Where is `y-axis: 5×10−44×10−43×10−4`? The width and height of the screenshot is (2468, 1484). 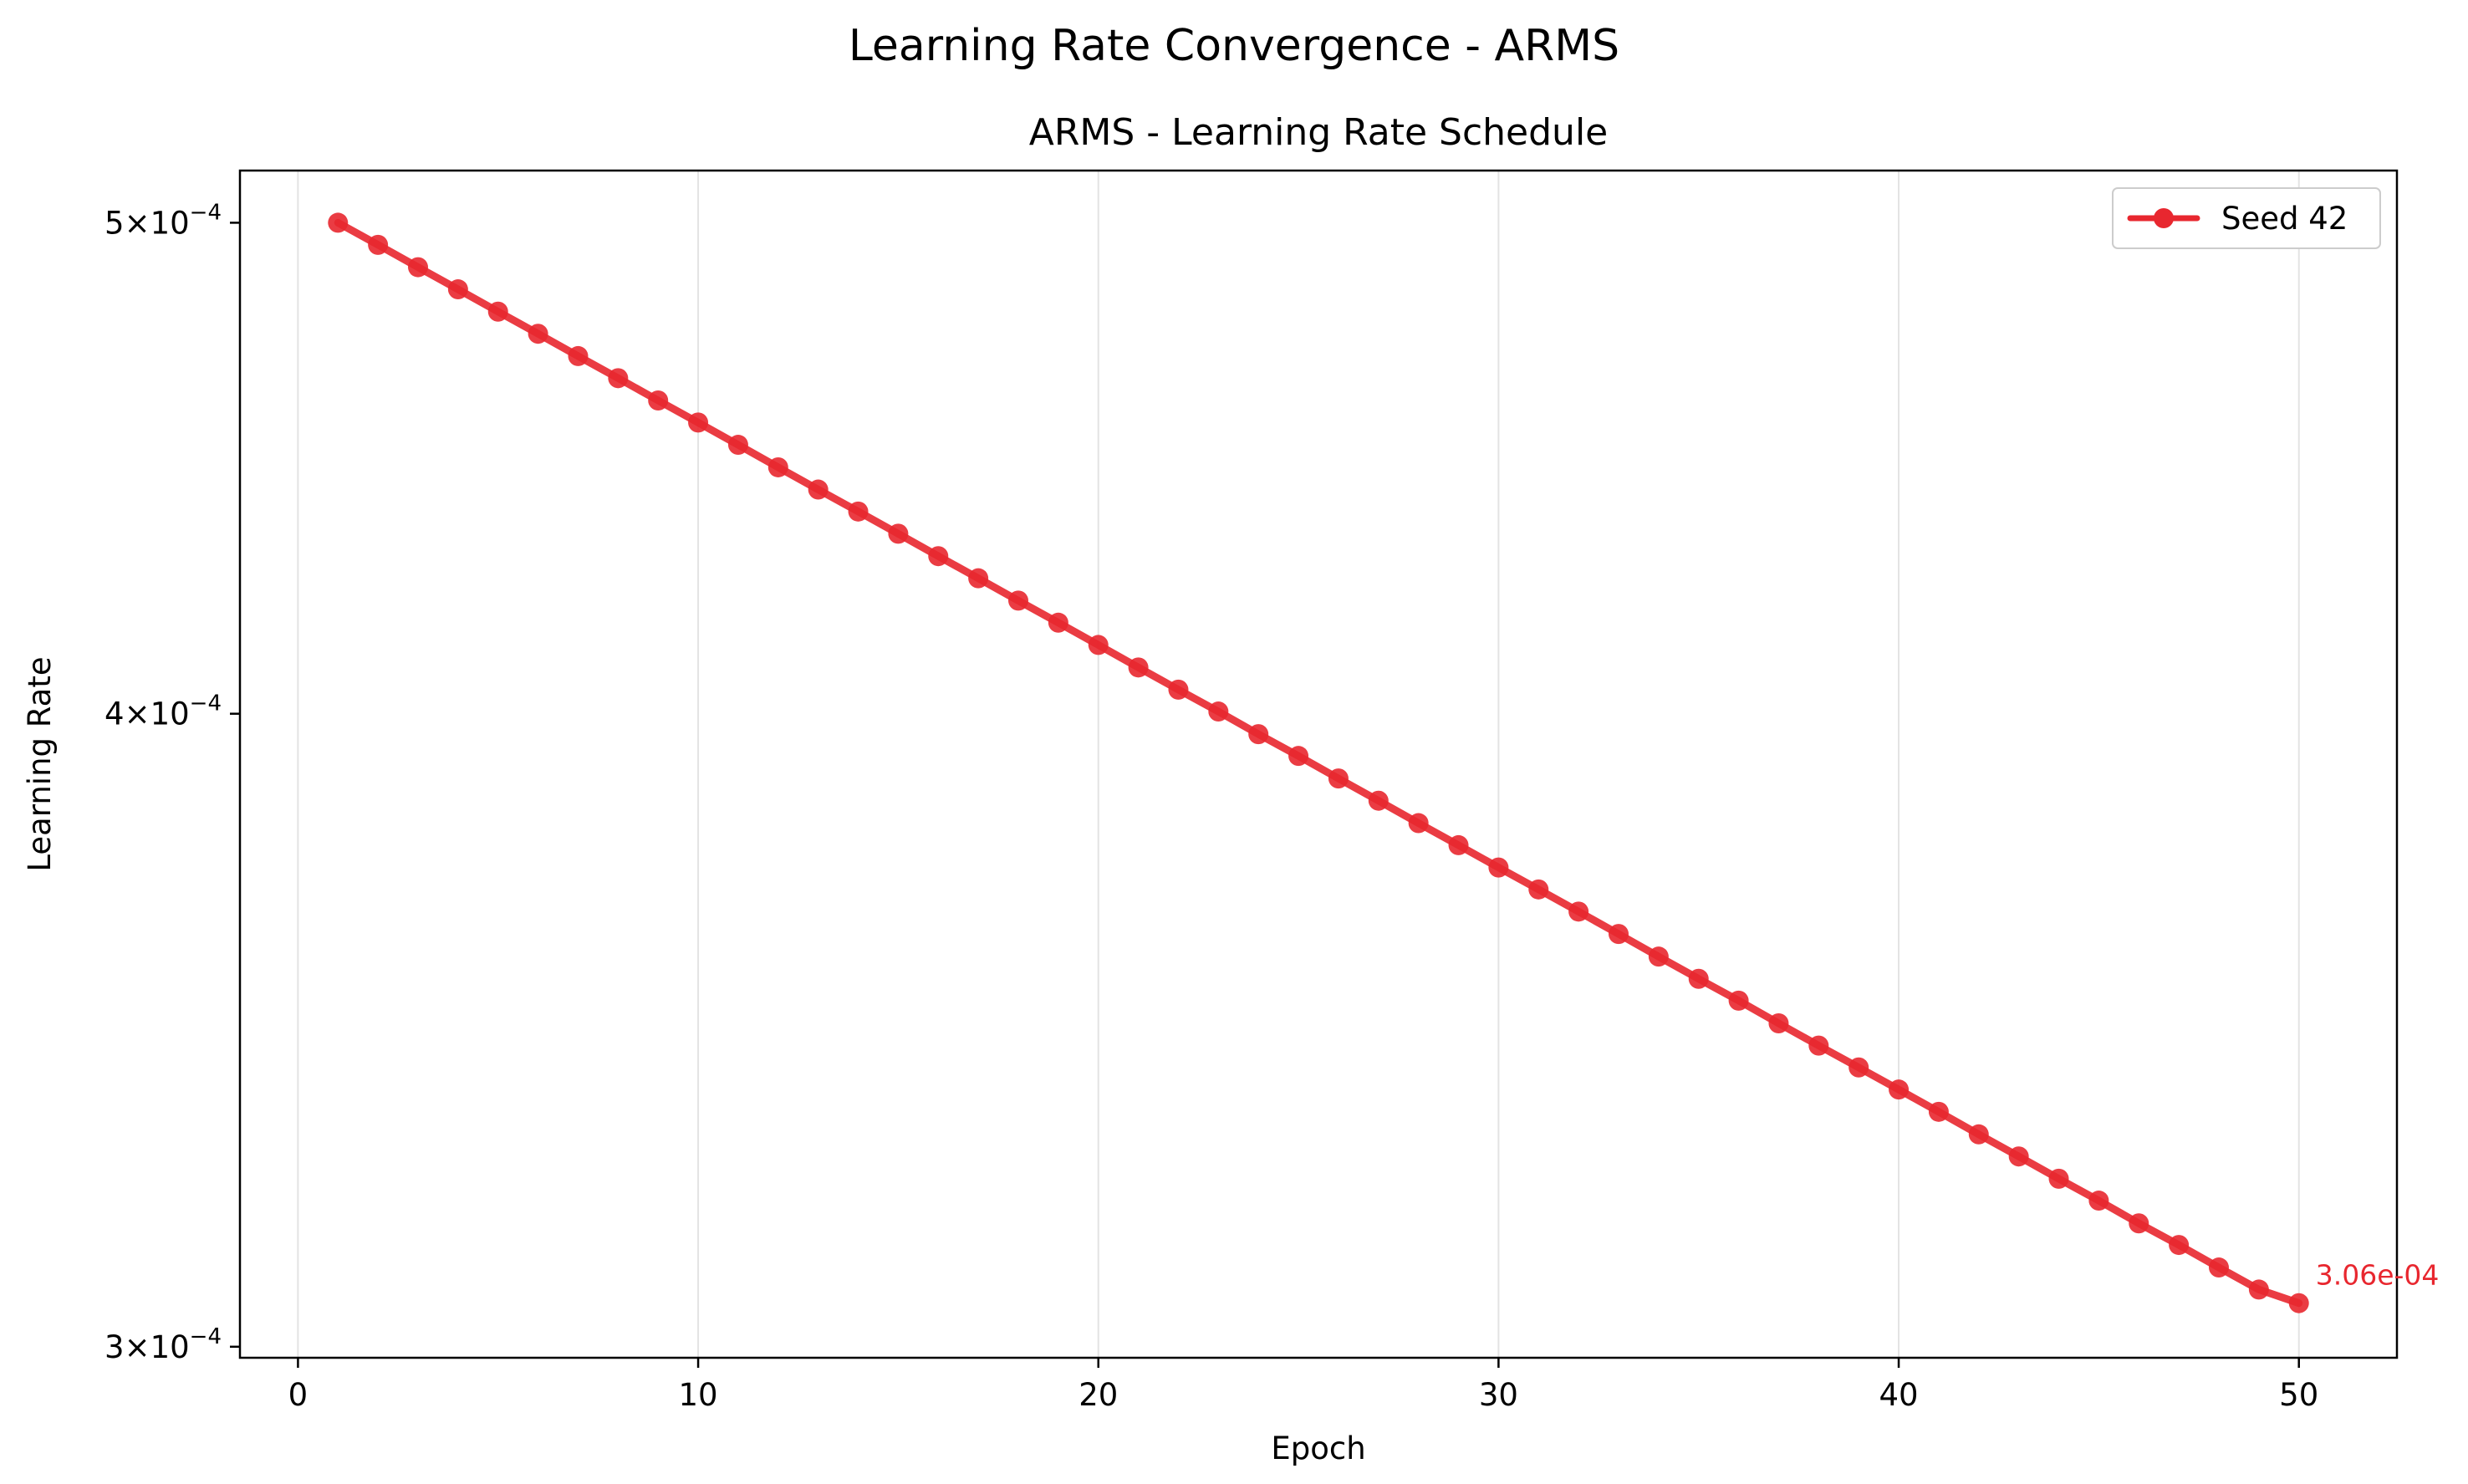 y-axis: 5×10−44×10−43×10−4 is located at coordinates (172, 782).